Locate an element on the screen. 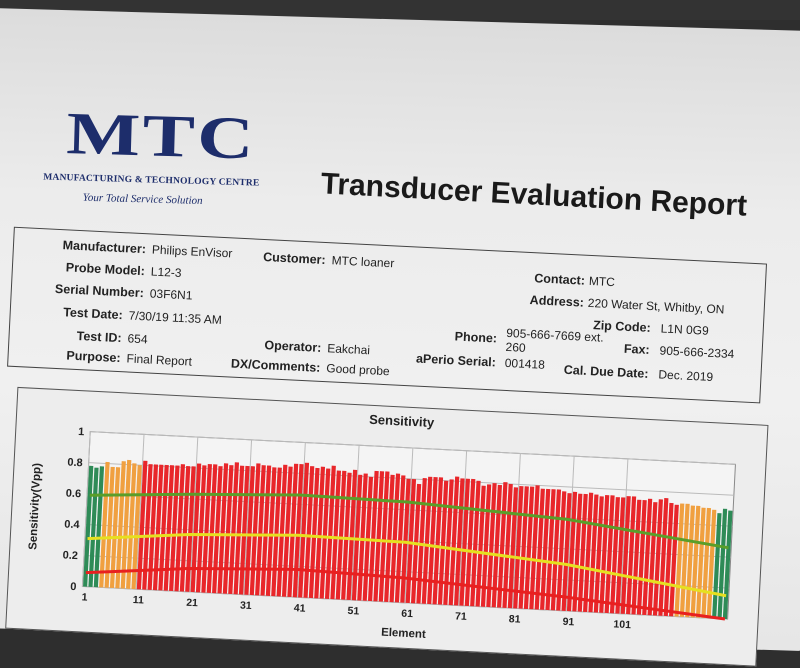 The image size is (800, 668). y-tick-label: 0.2 is located at coordinates (70, 555).